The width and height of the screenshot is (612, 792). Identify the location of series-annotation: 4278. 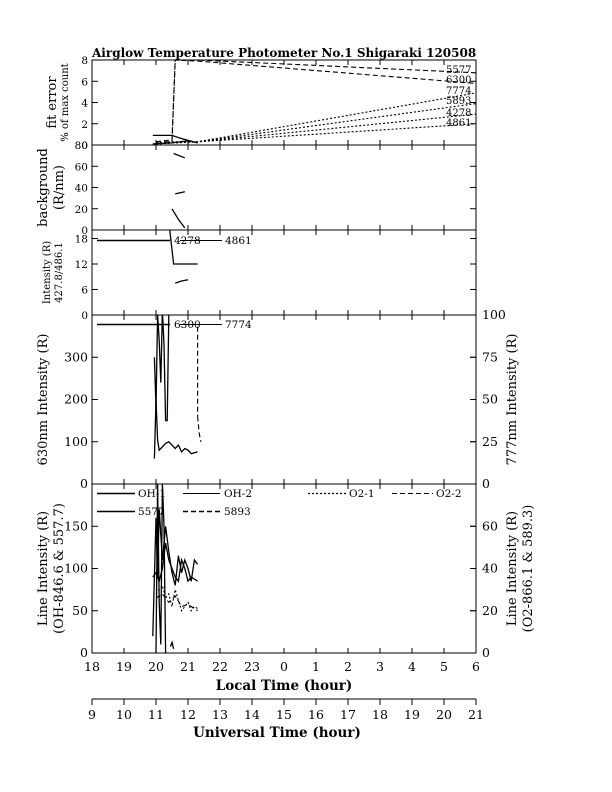
(458, 113).